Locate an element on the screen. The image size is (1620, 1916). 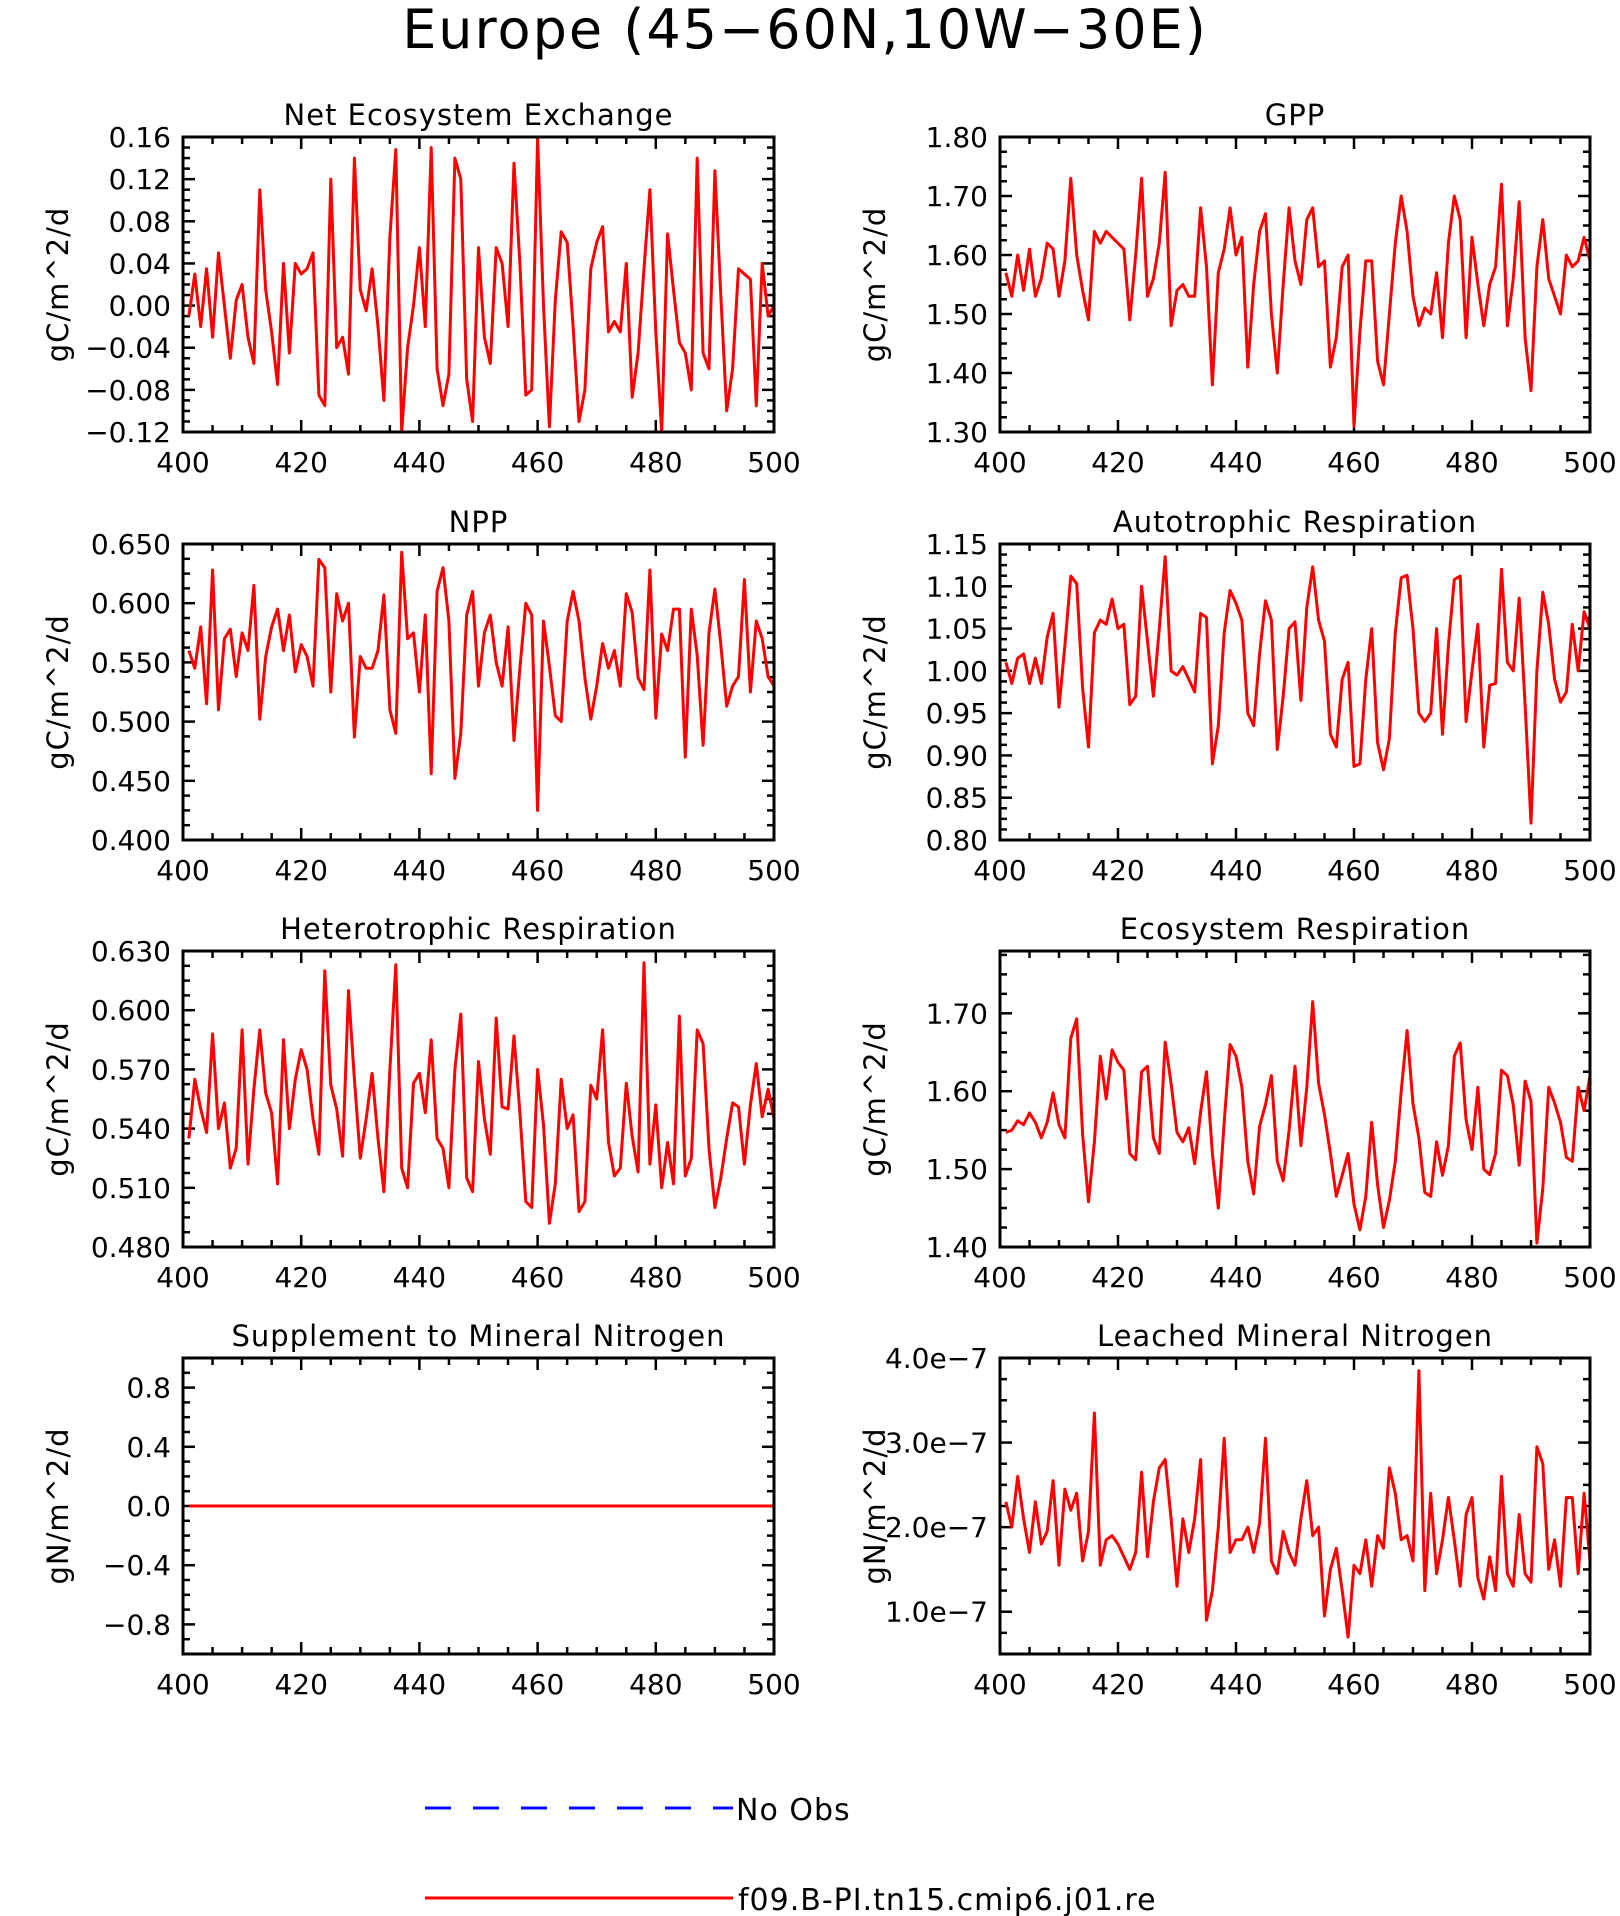
y-tick-label: 4.0e−7 is located at coordinates (936, 1358).